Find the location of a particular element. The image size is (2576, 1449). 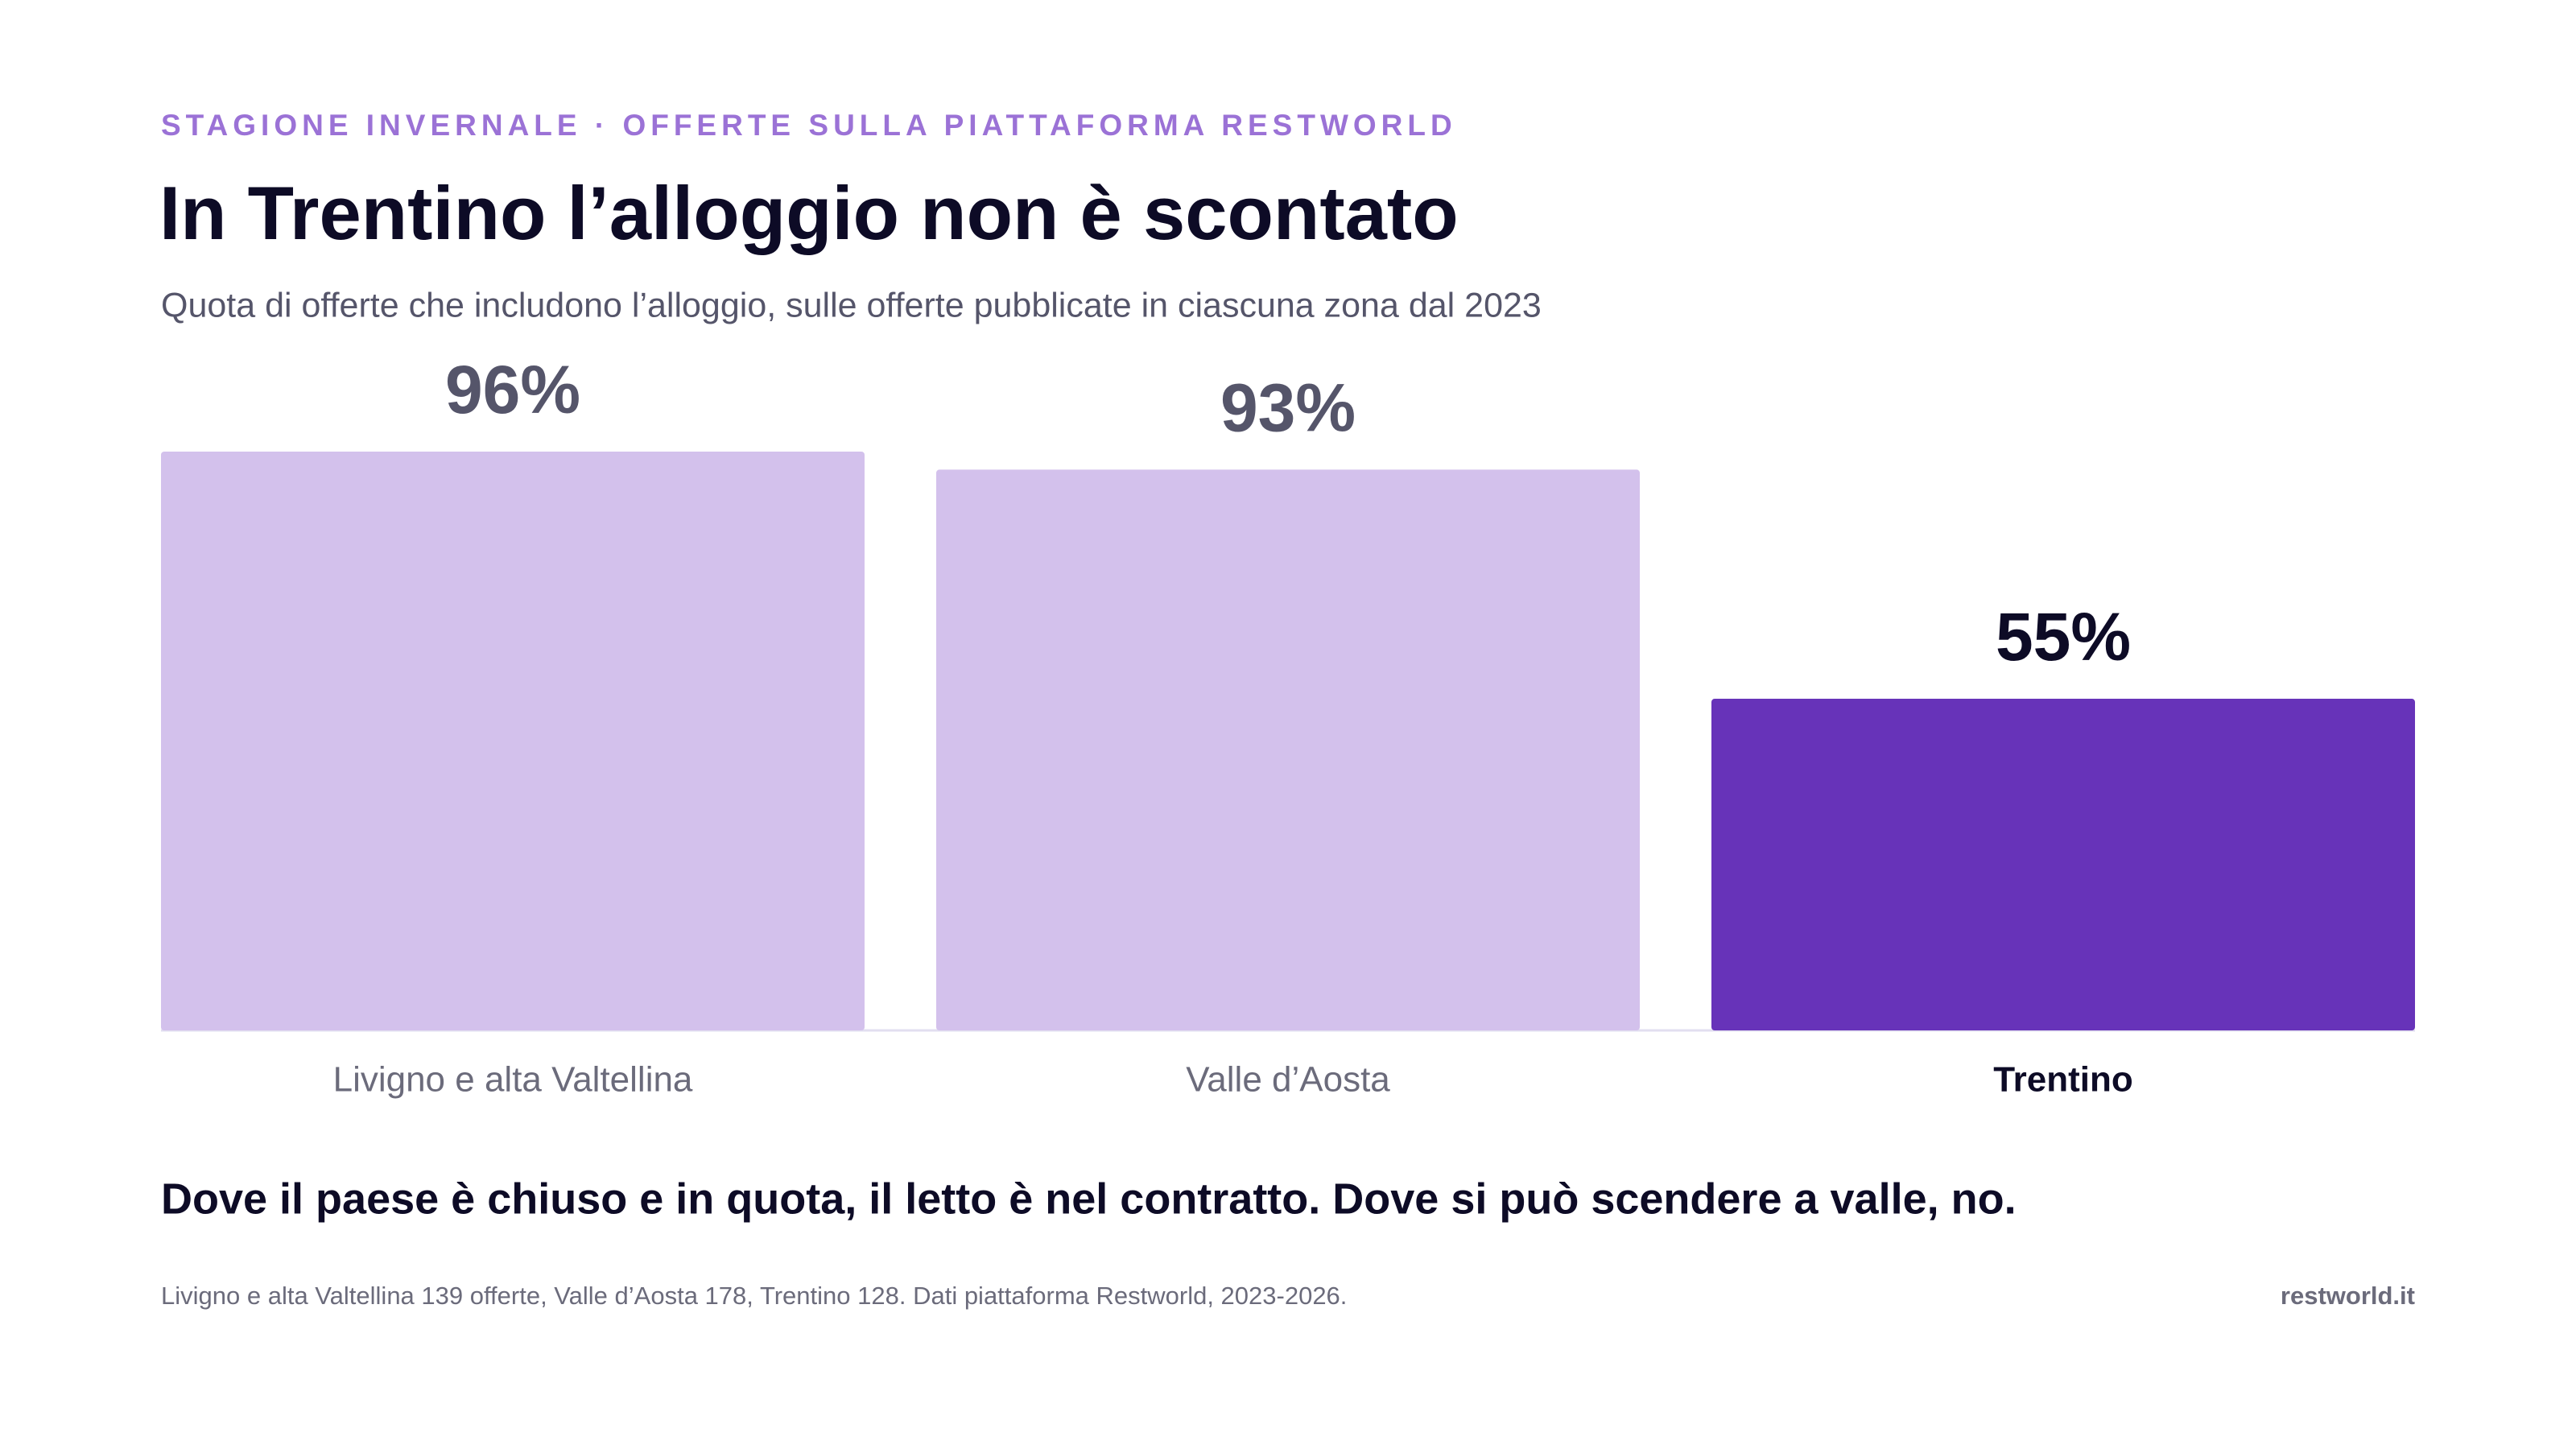

value-label: 55% is located at coordinates (2063, 637).